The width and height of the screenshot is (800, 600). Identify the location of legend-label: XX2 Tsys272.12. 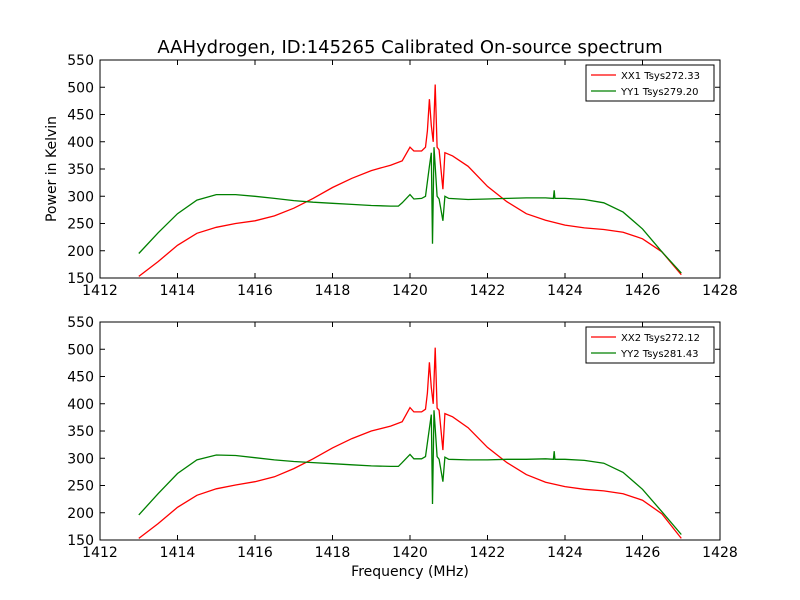
(660, 338).